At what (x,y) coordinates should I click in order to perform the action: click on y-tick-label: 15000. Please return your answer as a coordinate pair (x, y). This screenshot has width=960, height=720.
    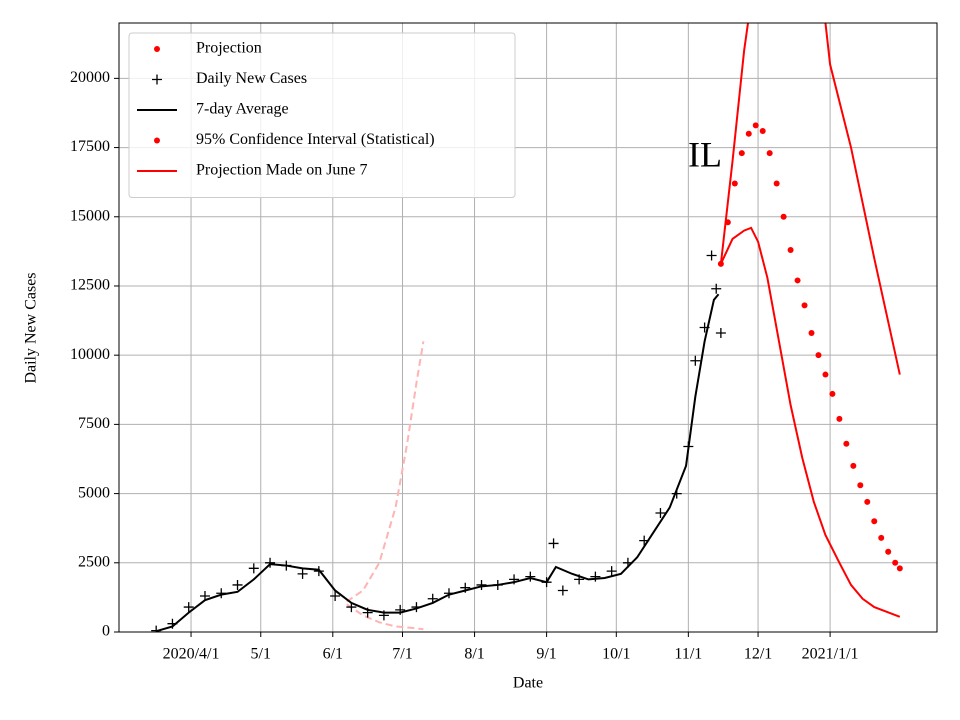
    Looking at the image, I should click on (90, 215).